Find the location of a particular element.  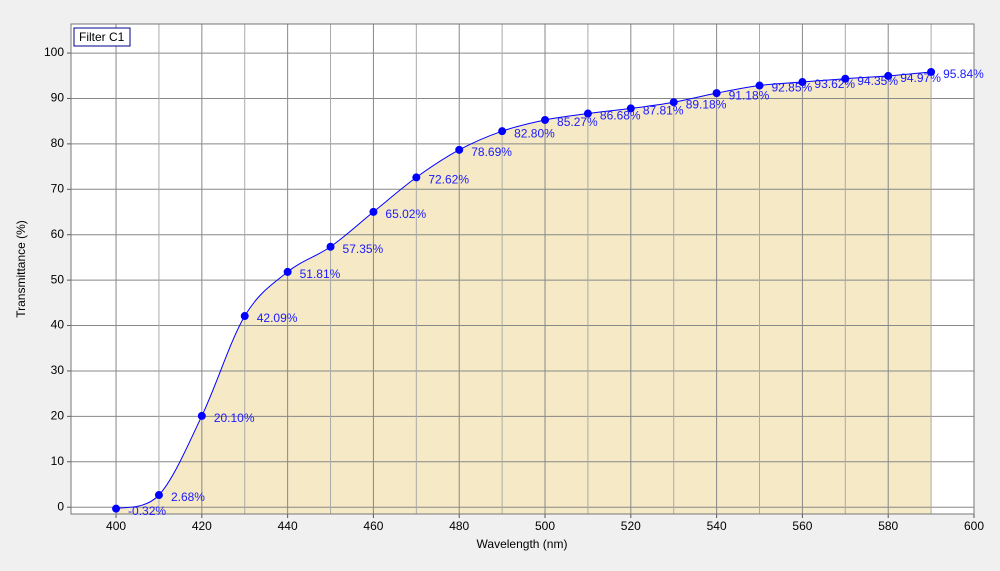

y-tick-label: 80 is located at coordinates (58, 143).